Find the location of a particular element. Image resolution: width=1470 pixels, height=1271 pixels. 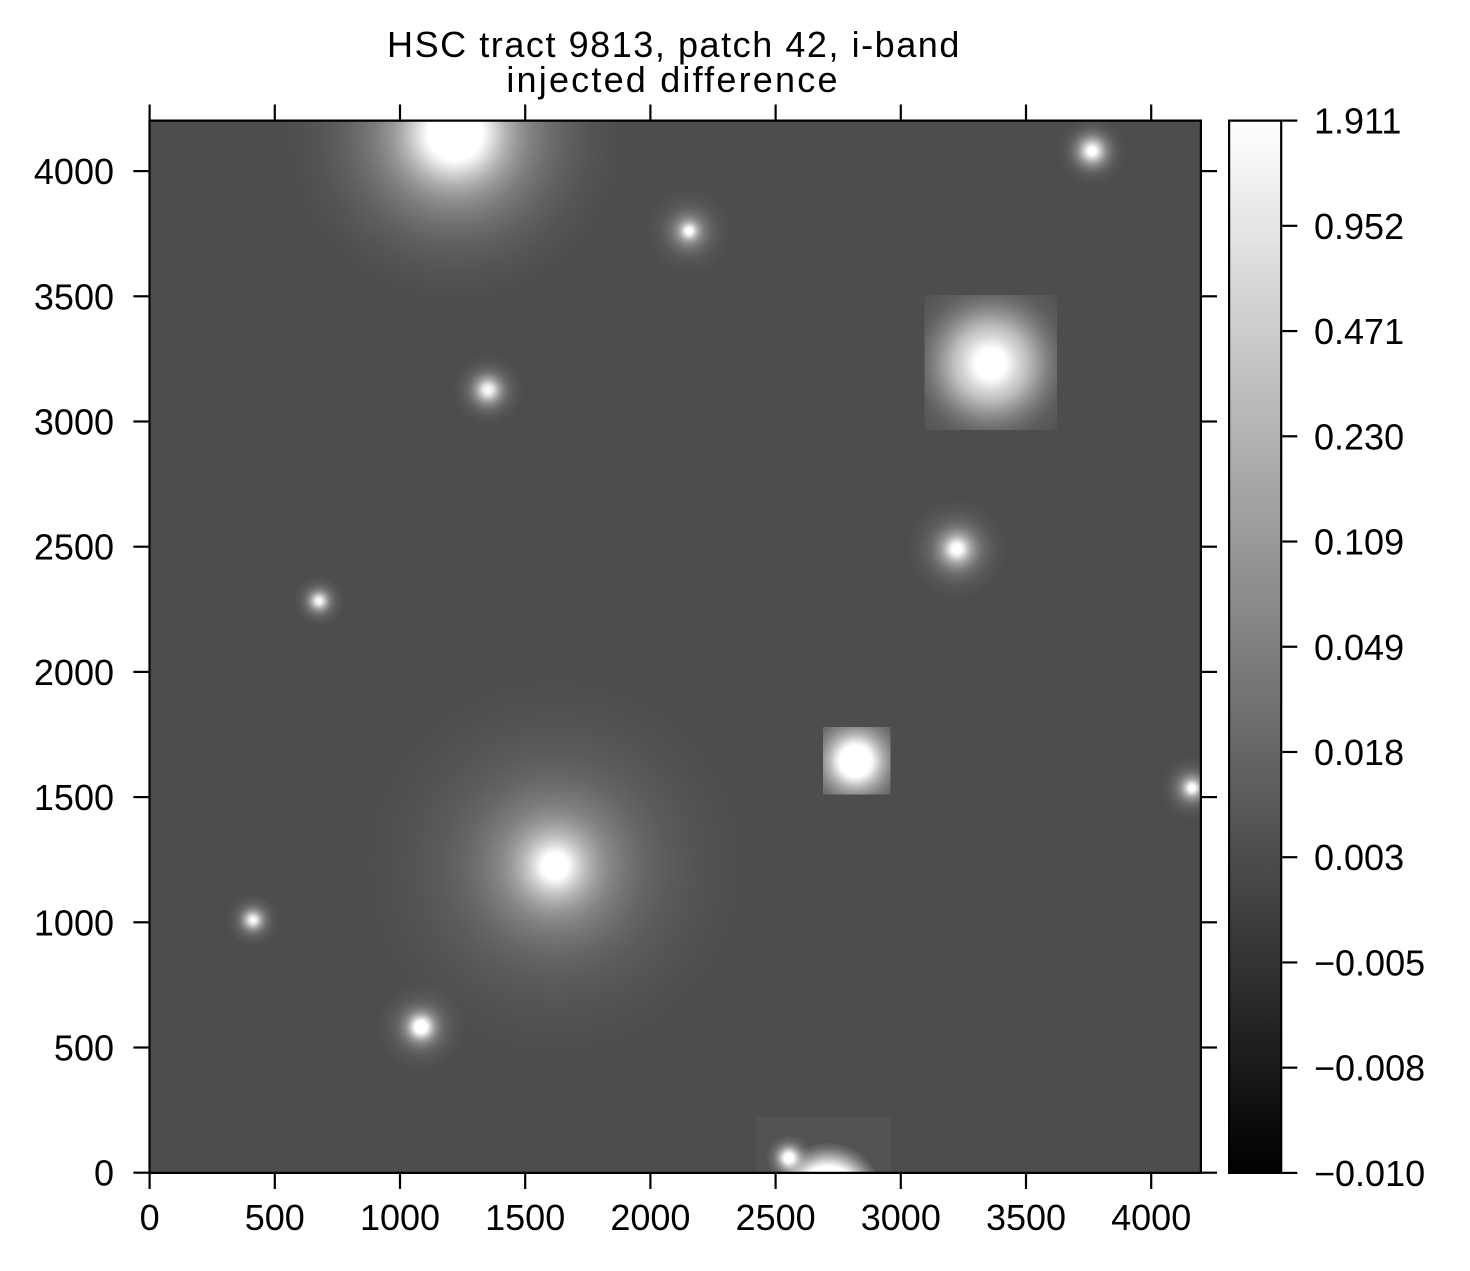

svg-text: 0.471 is located at coordinates (1359, 331).